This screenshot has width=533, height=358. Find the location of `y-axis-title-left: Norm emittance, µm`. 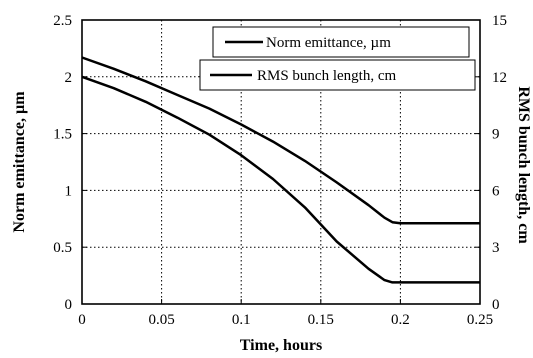

y-axis-title-left: Norm emittance, µm is located at coordinates (19, 162).